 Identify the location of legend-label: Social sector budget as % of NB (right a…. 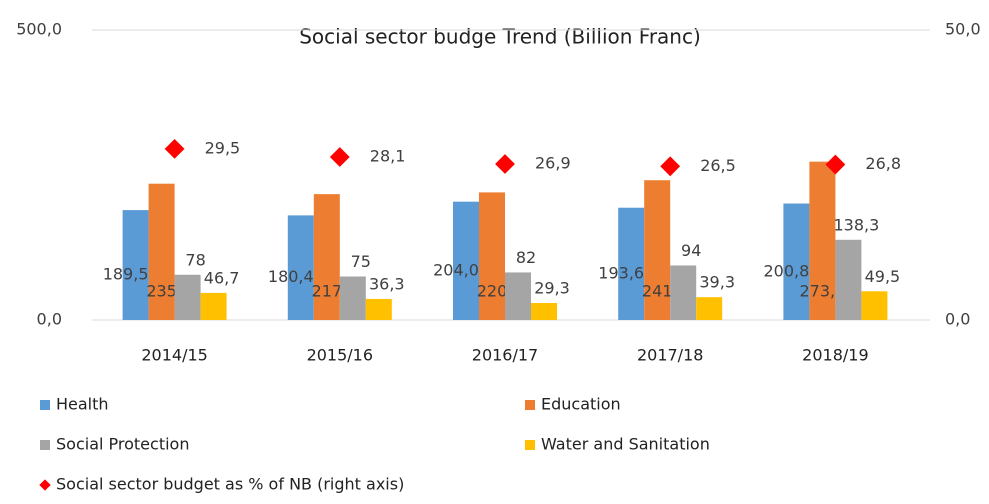
(230, 484).